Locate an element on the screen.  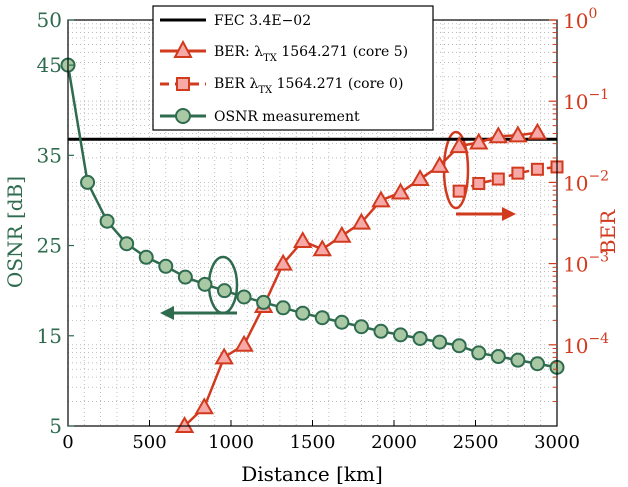
y-left-tick-label: 35 is located at coordinates (49, 155).